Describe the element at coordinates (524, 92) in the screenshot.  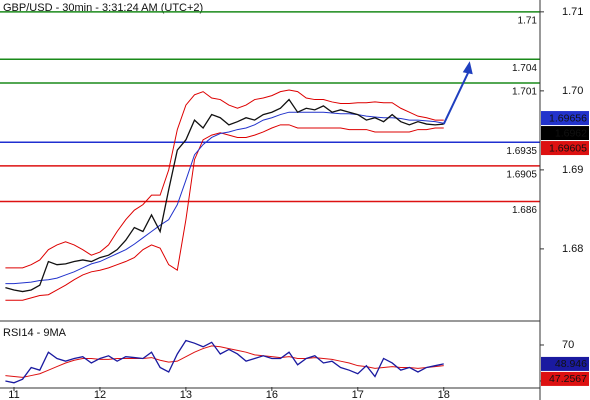
I see `level-label: 1.701` at that location.